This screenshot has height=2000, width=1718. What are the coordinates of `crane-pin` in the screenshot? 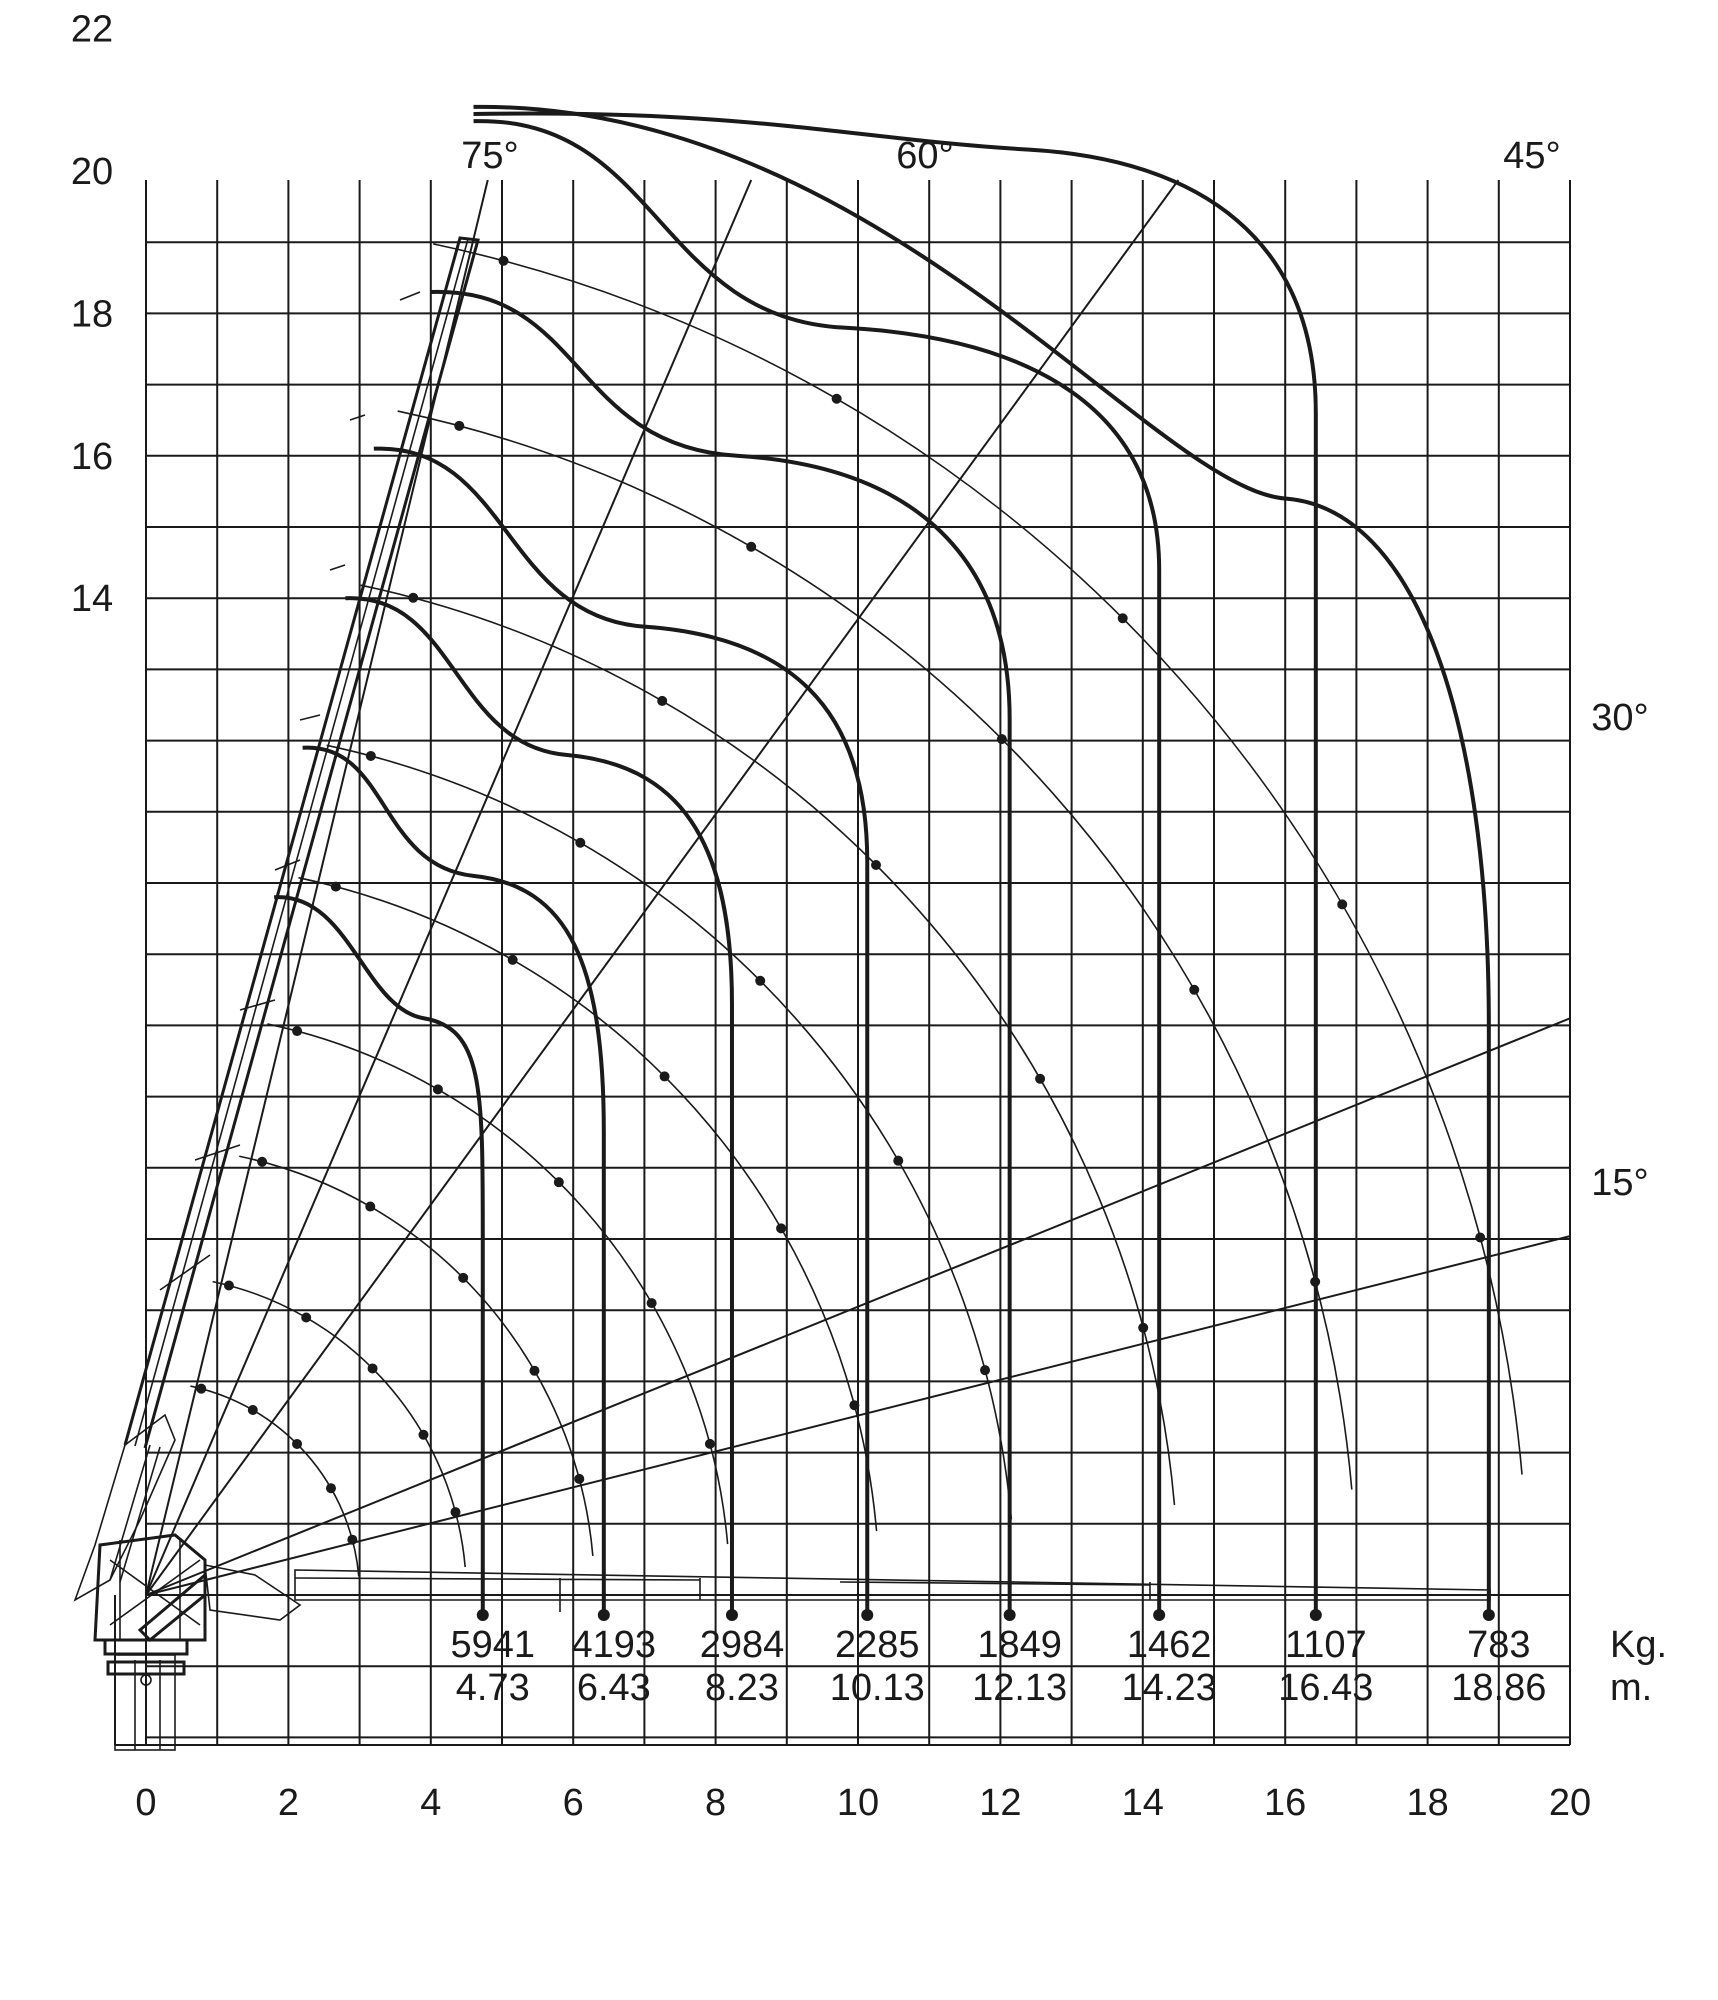 It's located at (146, 1680).